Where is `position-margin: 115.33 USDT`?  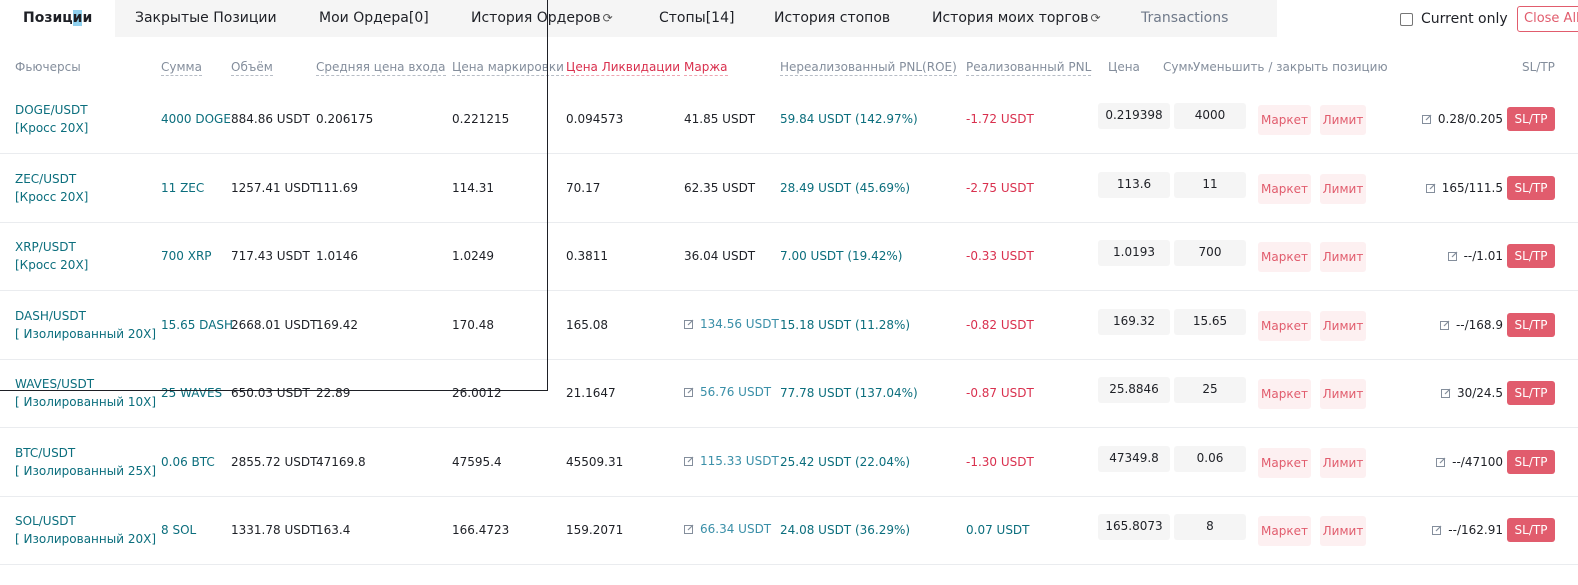 position-margin: 115.33 USDT is located at coordinates (739, 460).